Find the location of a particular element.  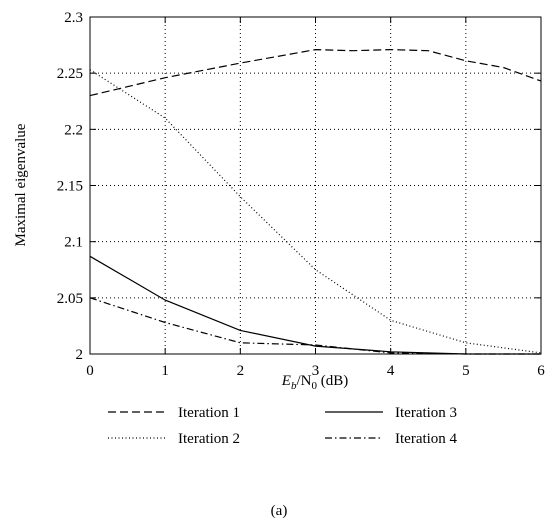

x-tick-label: 2 is located at coordinates (241, 371).